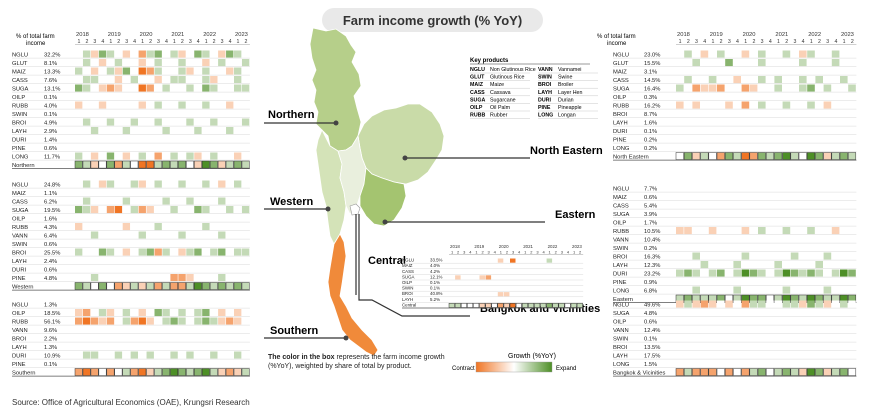  I want to click on row-share: 0.3%, so click(650, 98).